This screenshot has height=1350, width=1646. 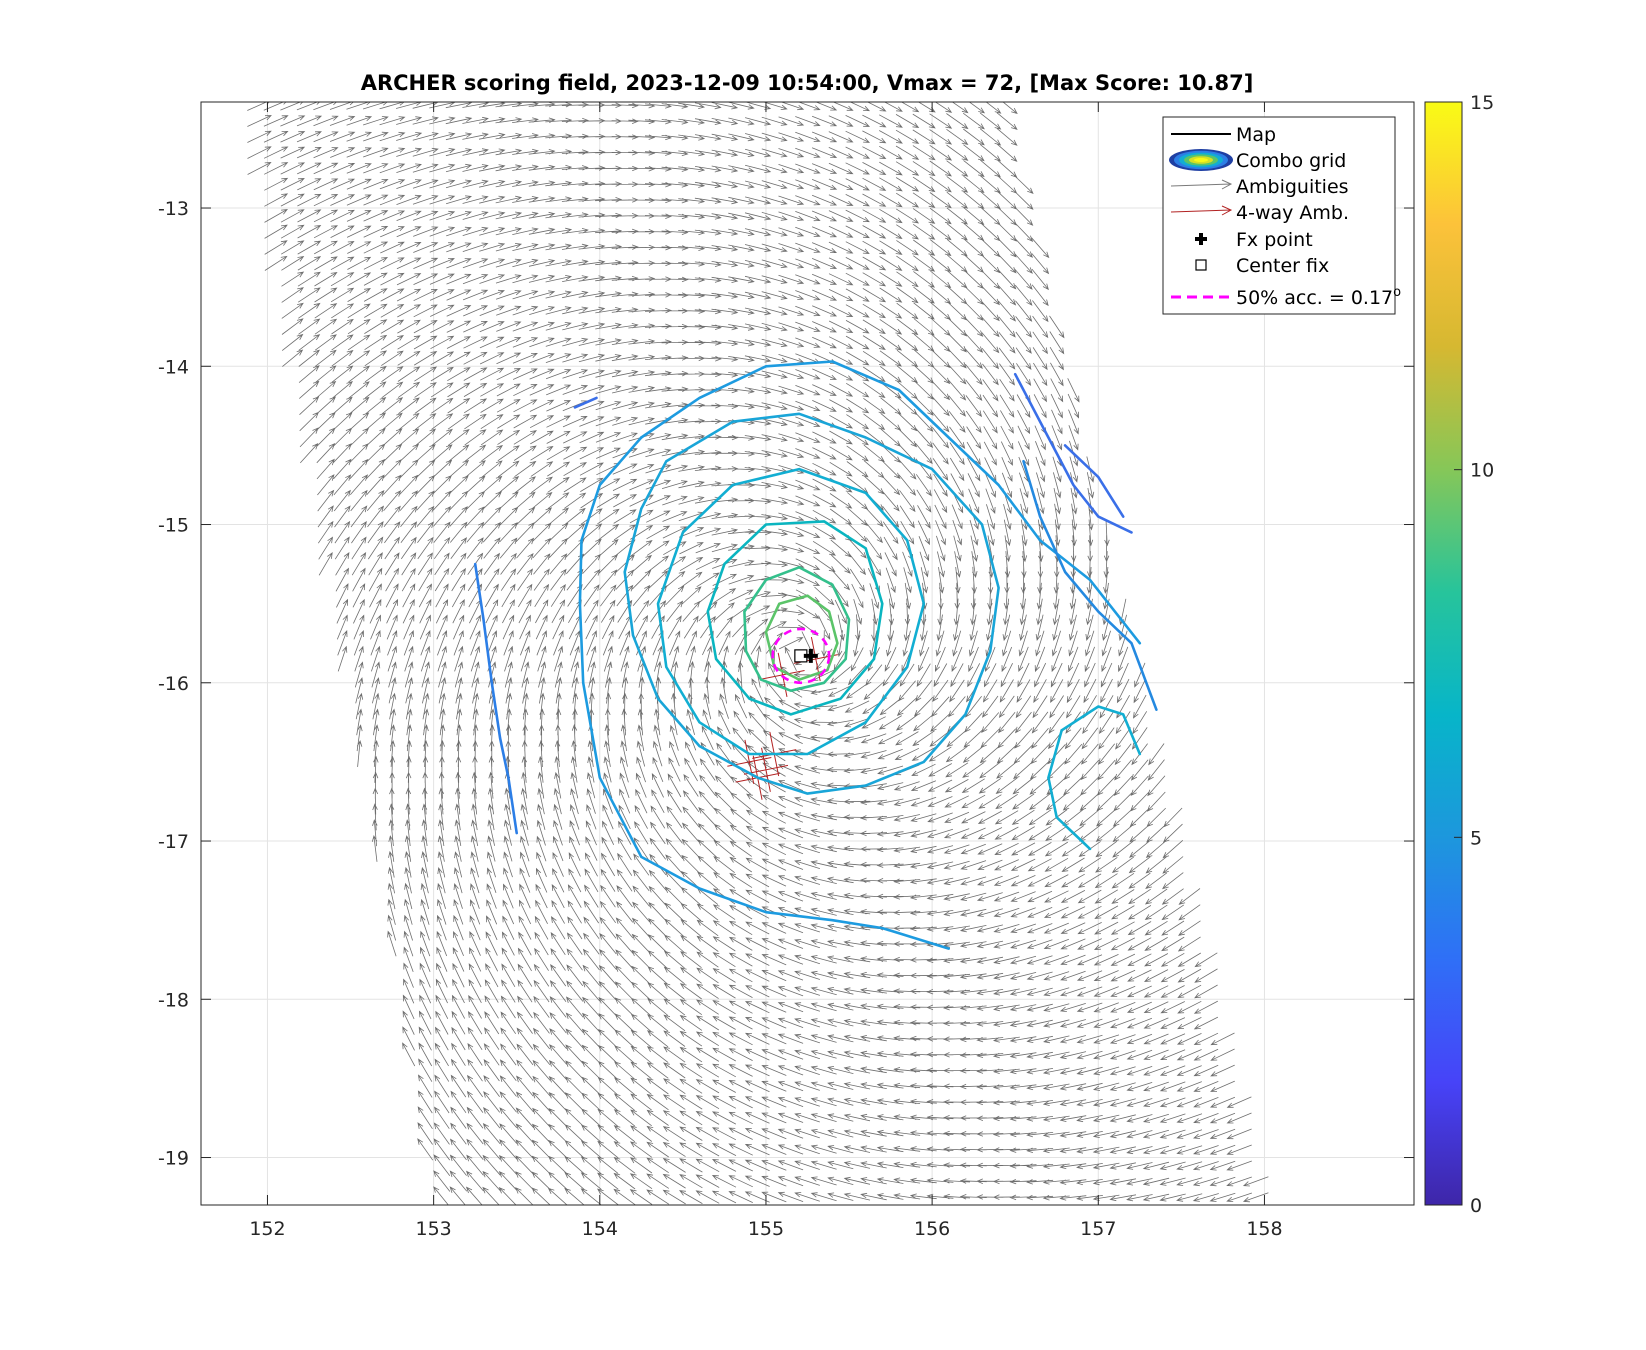 I want to click on legend-label-text: Ambiguities, so click(x=1292, y=187).